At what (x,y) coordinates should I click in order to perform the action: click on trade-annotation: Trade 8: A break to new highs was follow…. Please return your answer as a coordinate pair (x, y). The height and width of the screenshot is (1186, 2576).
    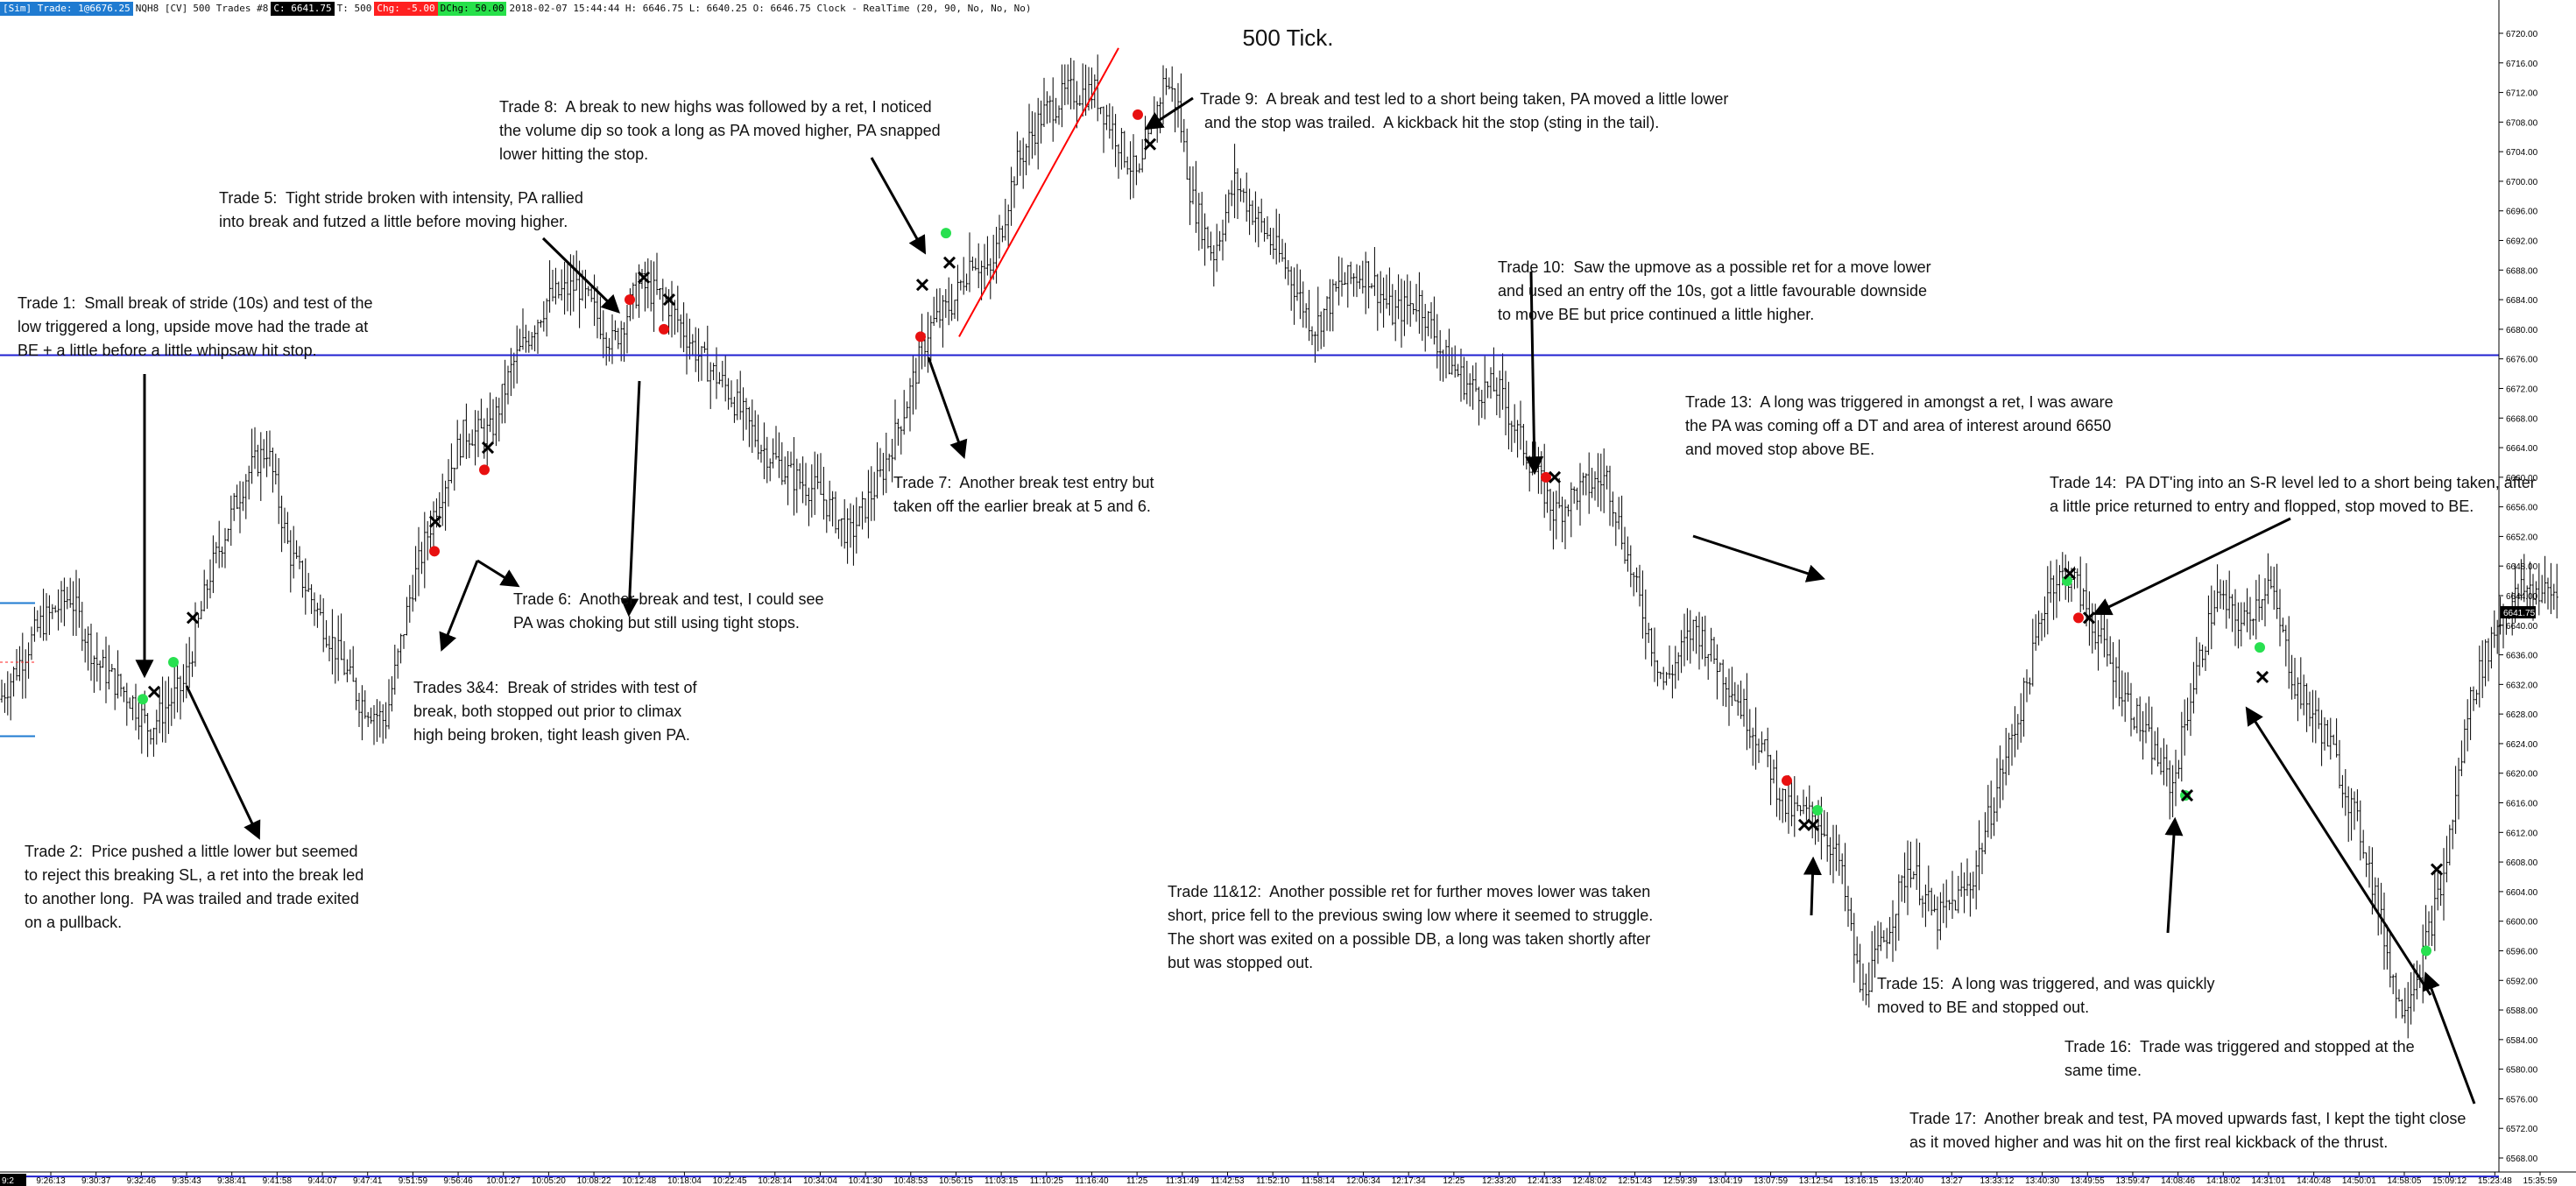
    Looking at the image, I should click on (720, 130).